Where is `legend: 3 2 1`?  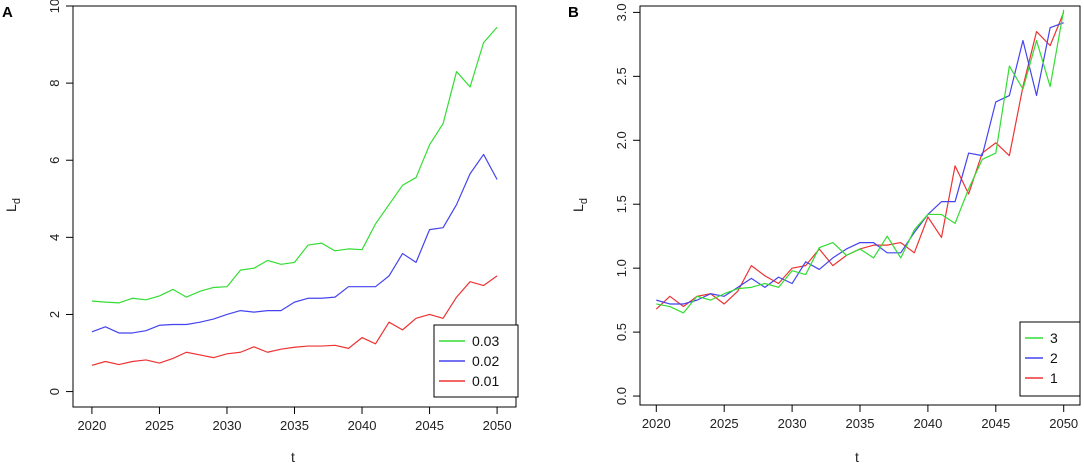 legend: 3 2 1 is located at coordinates (1050, 359).